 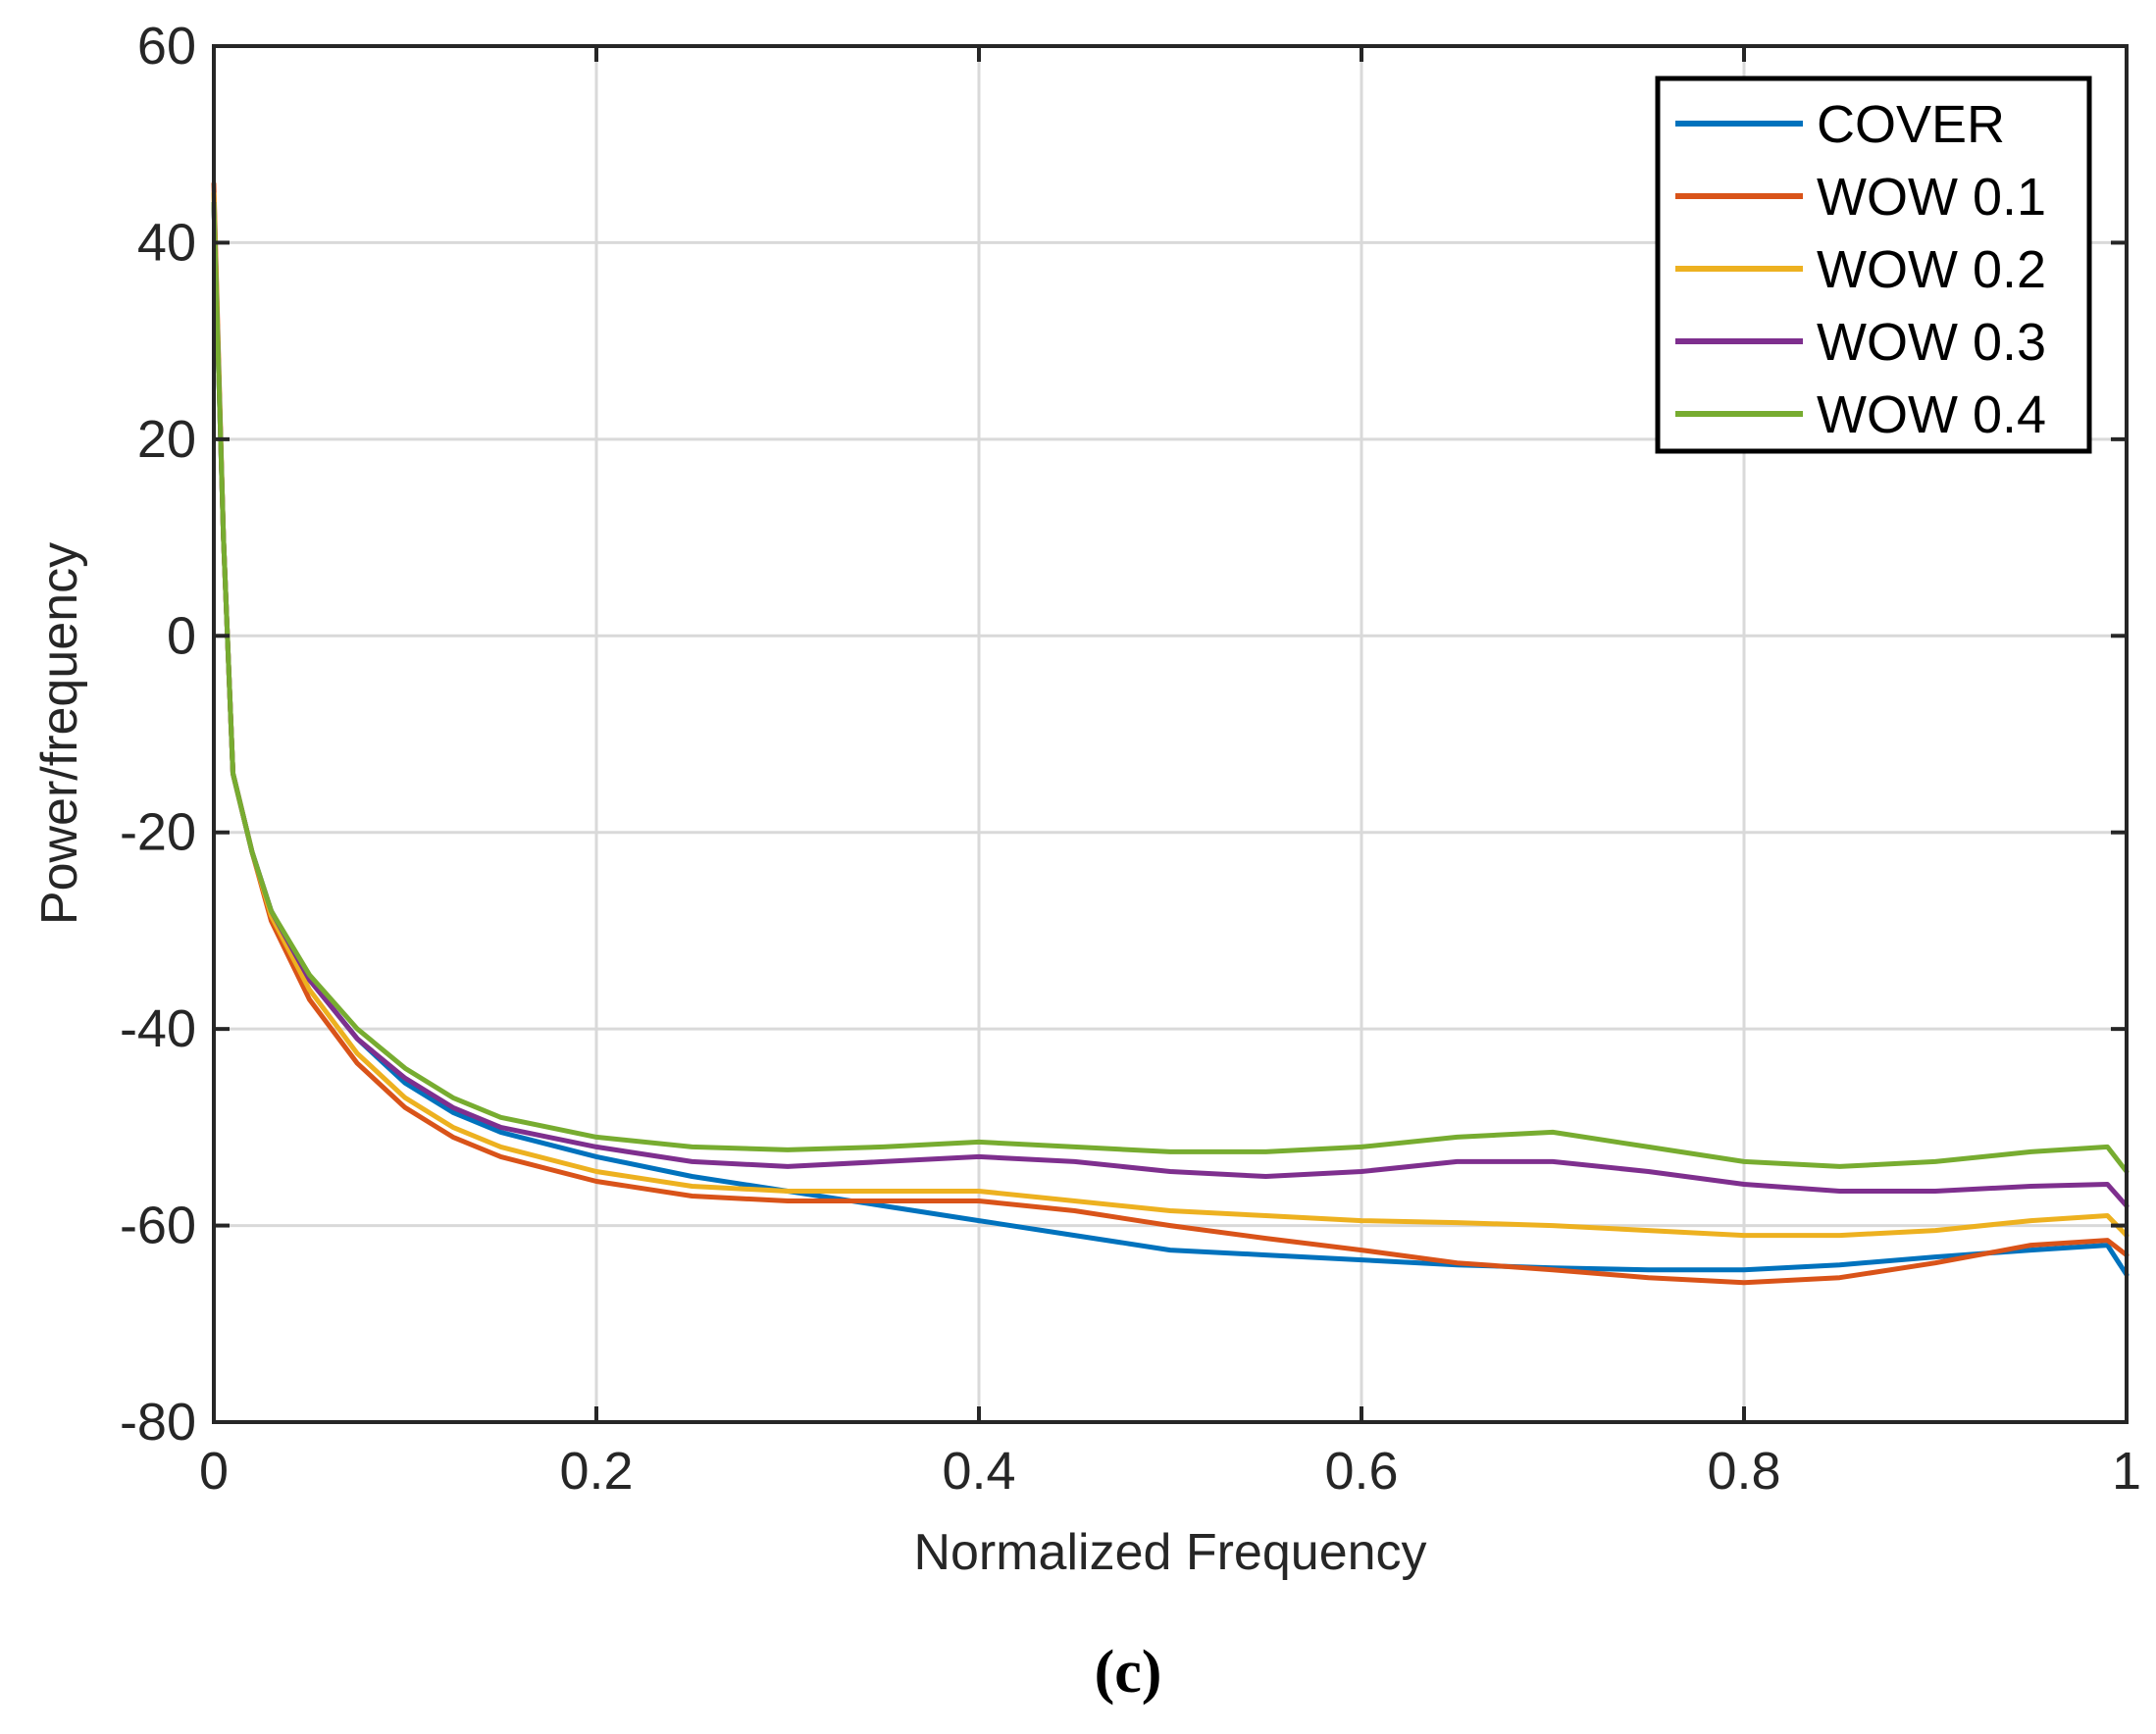 What do you see at coordinates (1128, 1672) in the screenshot?
I see `figure-caption: (c)` at bounding box center [1128, 1672].